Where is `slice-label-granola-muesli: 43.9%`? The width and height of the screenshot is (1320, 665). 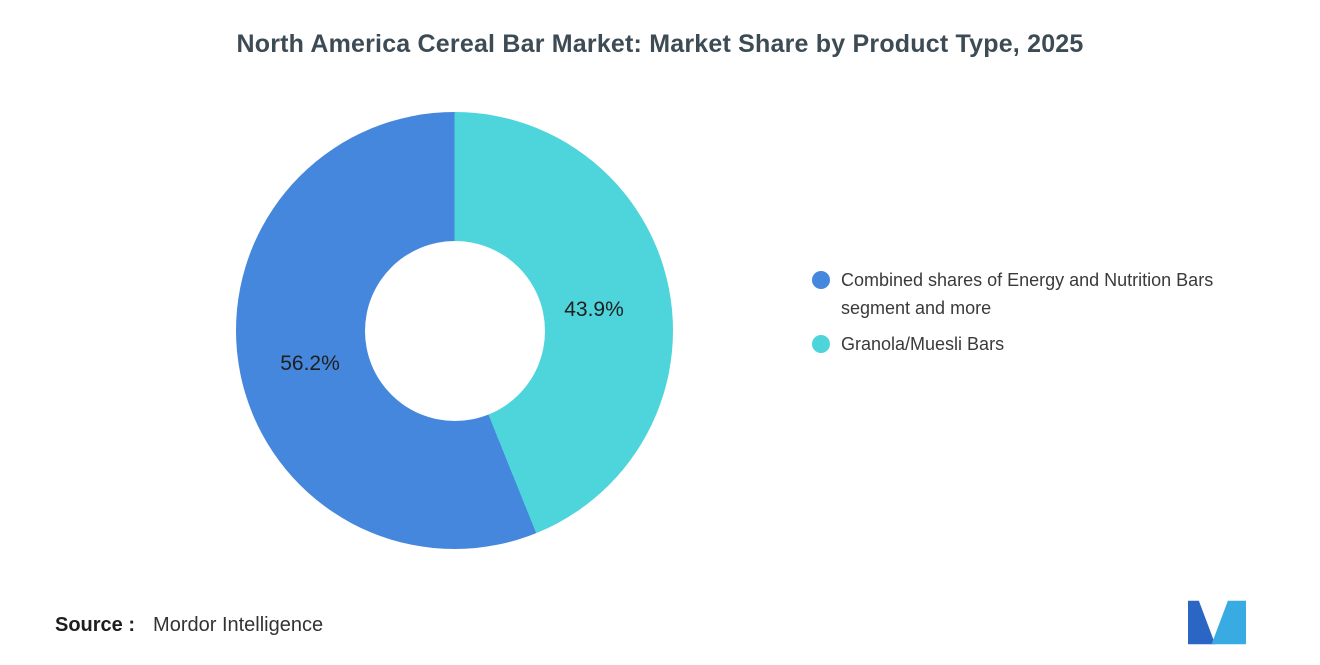 slice-label-granola-muesli: 43.9% is located at coordinates (594, 309).